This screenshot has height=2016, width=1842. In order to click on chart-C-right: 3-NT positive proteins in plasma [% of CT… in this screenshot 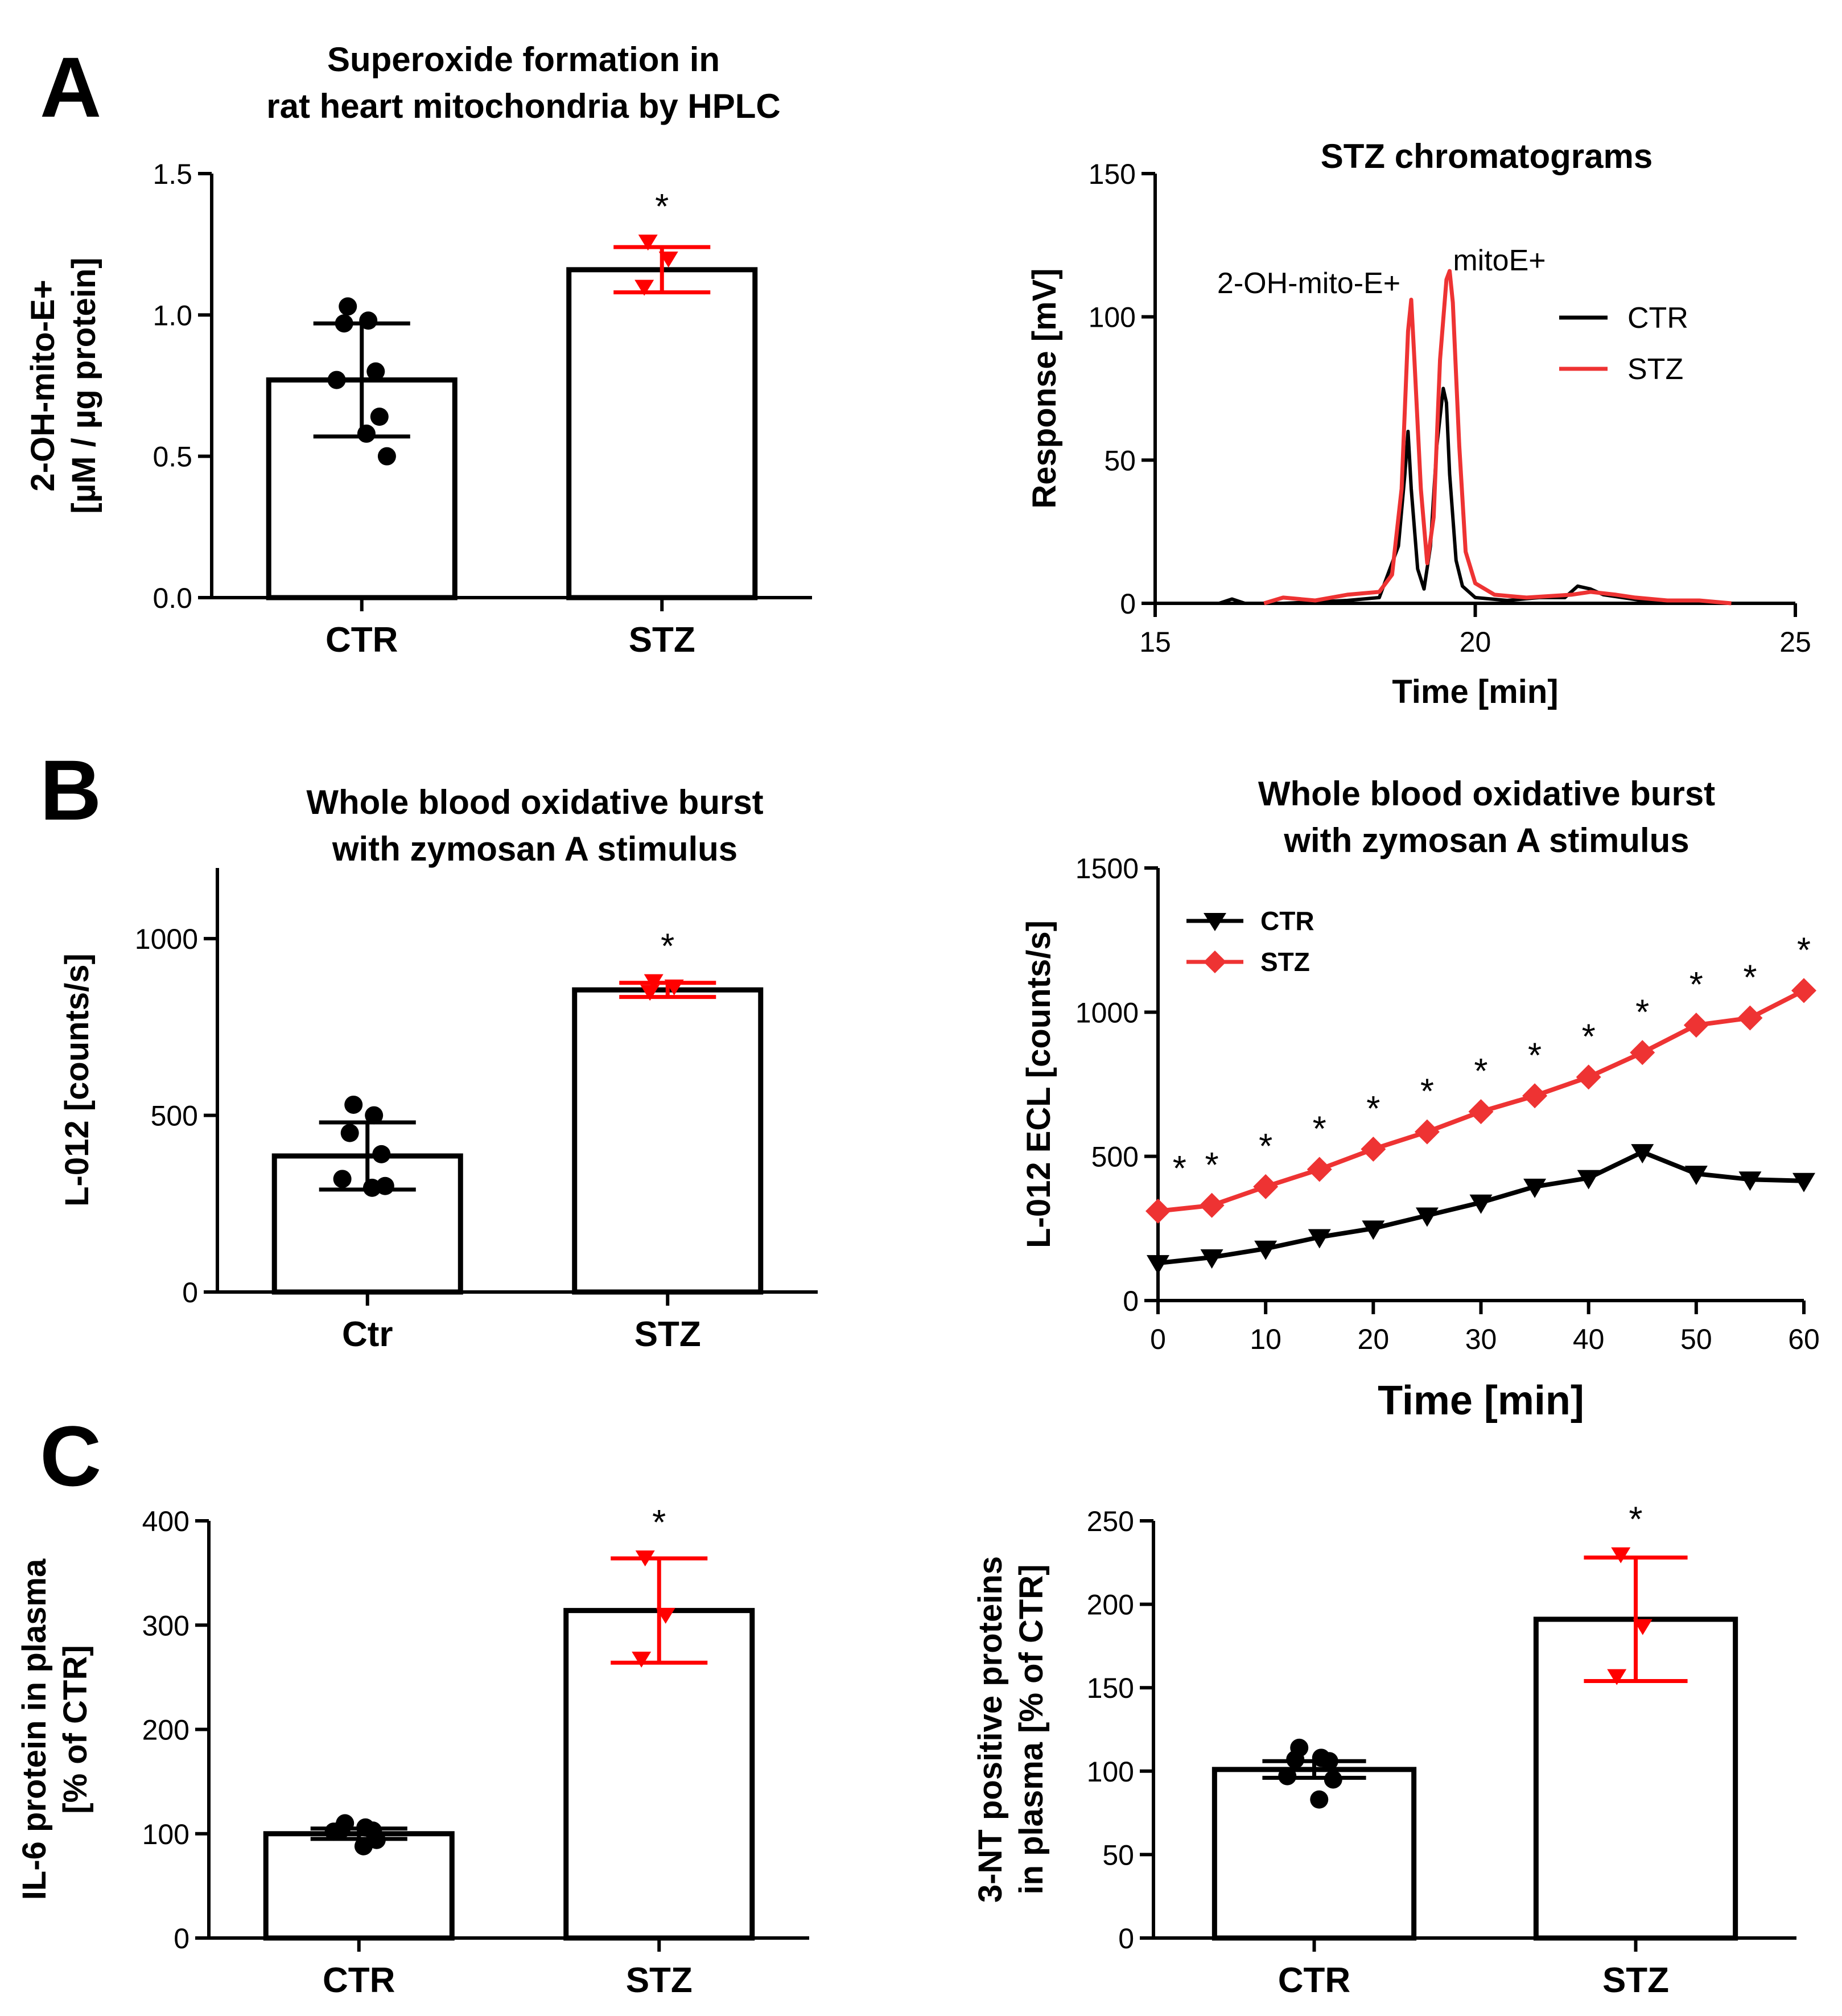, I will do `click(1384, 1750)`.